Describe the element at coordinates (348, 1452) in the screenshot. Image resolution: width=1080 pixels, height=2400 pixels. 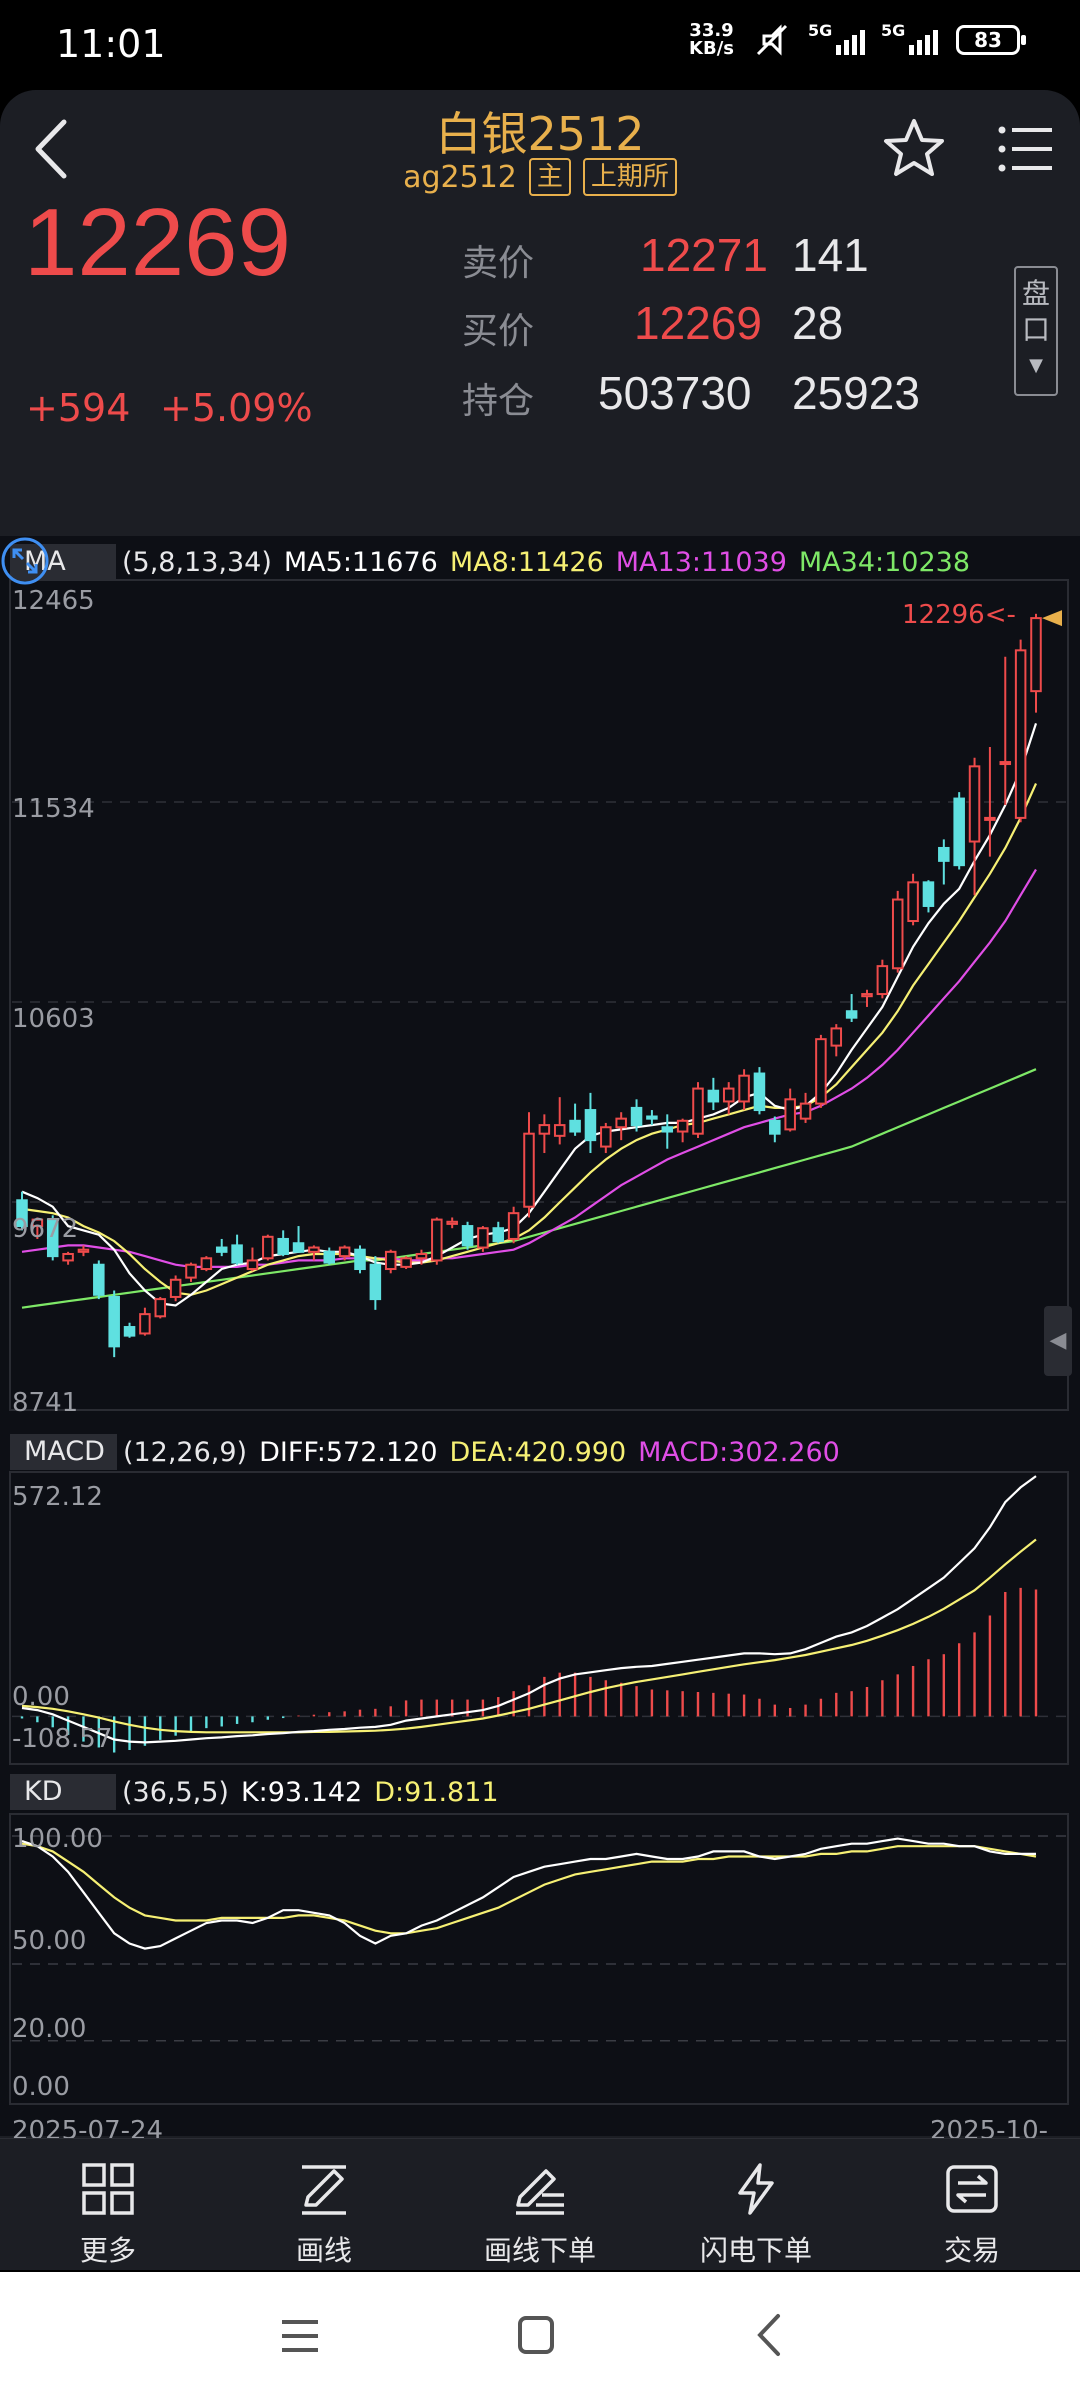
I see `diff-value: DIFF:572.120` at that location.